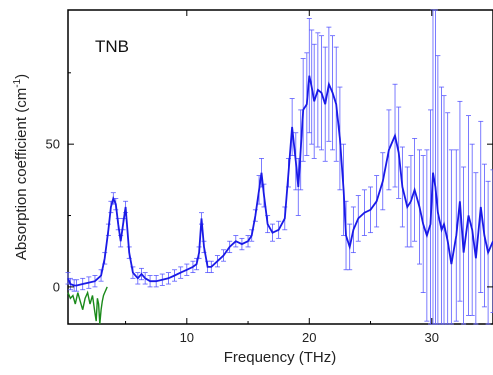  Describe the element at coordinates (21, 174) in the screenshot. I see `y-axis-label-main: Absorption coefficient (cm` at that location.